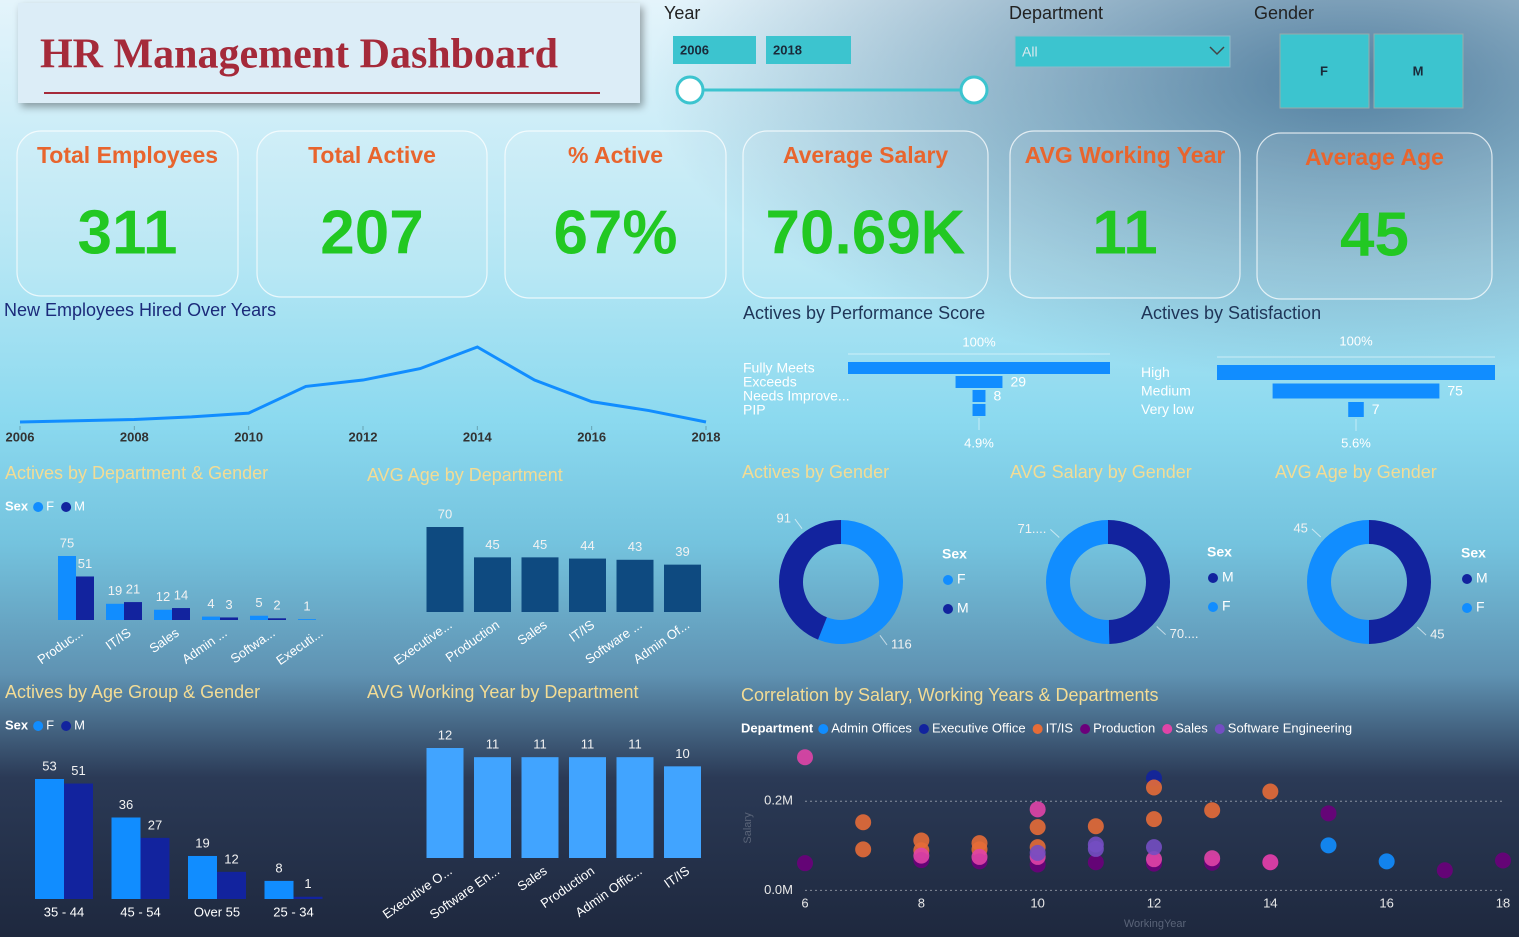 The height and width of the screenshot is (937, 1519). I want to click on year-slider-end-handle, so click(974, 90).